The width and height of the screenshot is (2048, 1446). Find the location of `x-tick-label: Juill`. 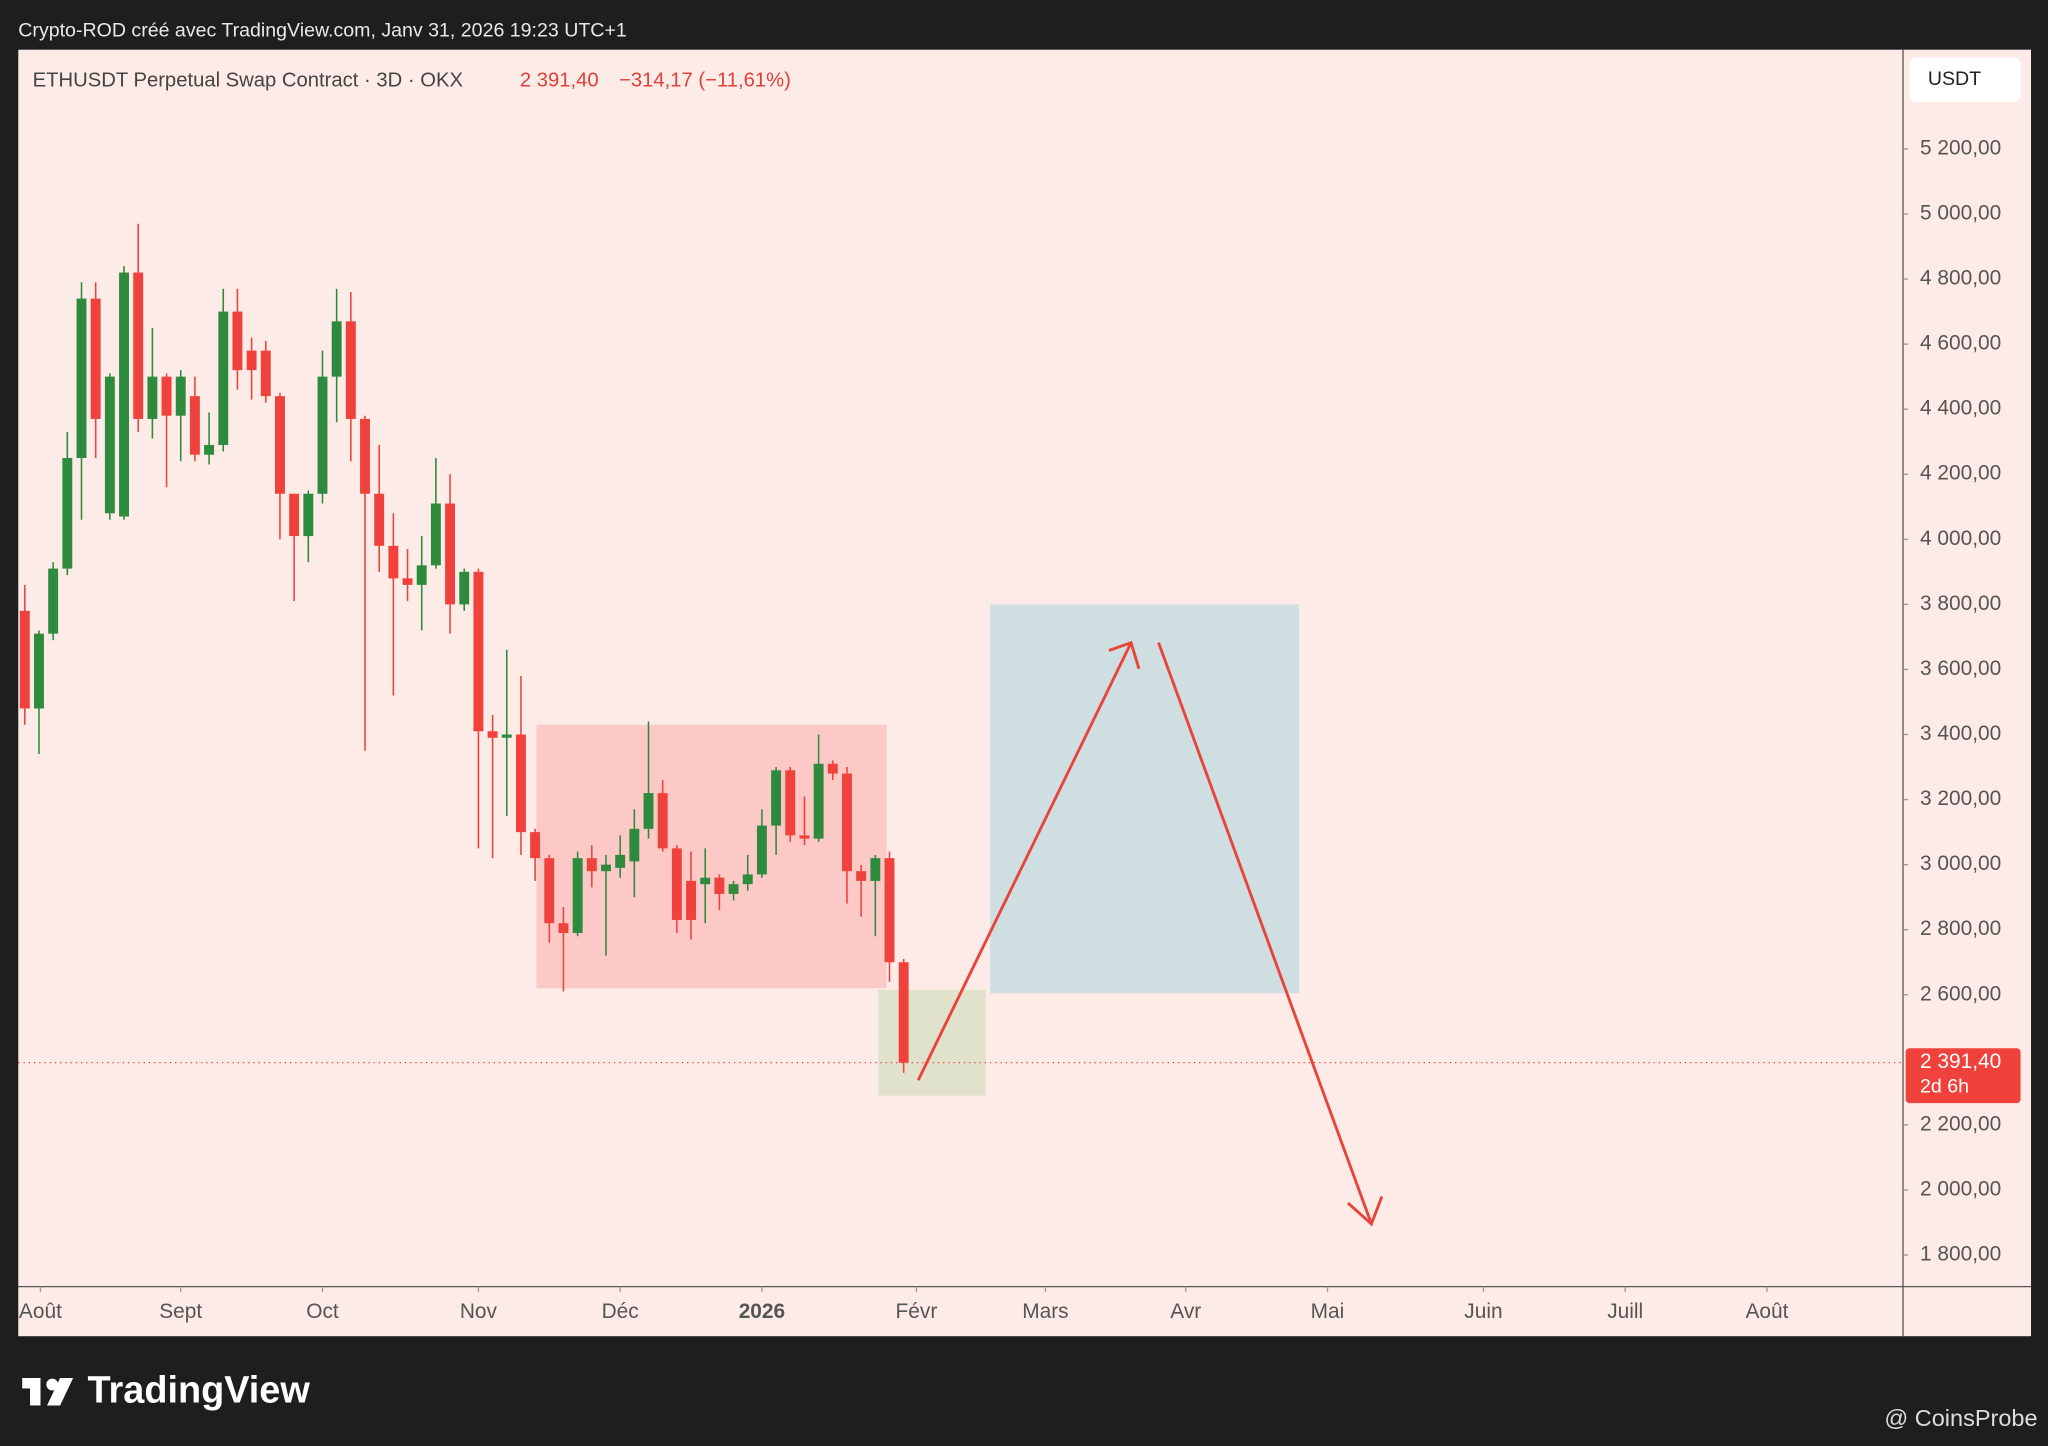

x-tick-label: Juill is located at coordinates (1625, 1311).